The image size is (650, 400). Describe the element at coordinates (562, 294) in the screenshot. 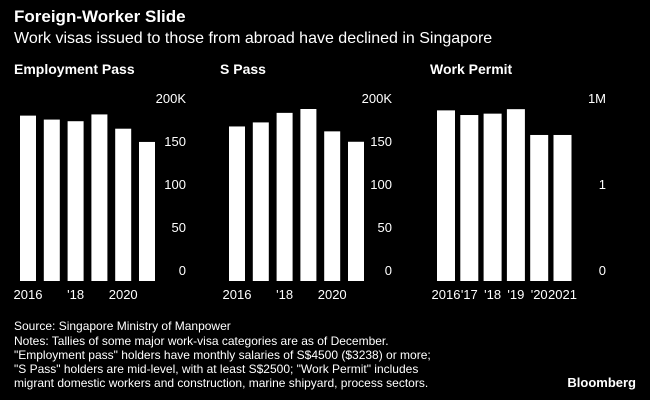

I see `x-tick-label: 2021` at that location.